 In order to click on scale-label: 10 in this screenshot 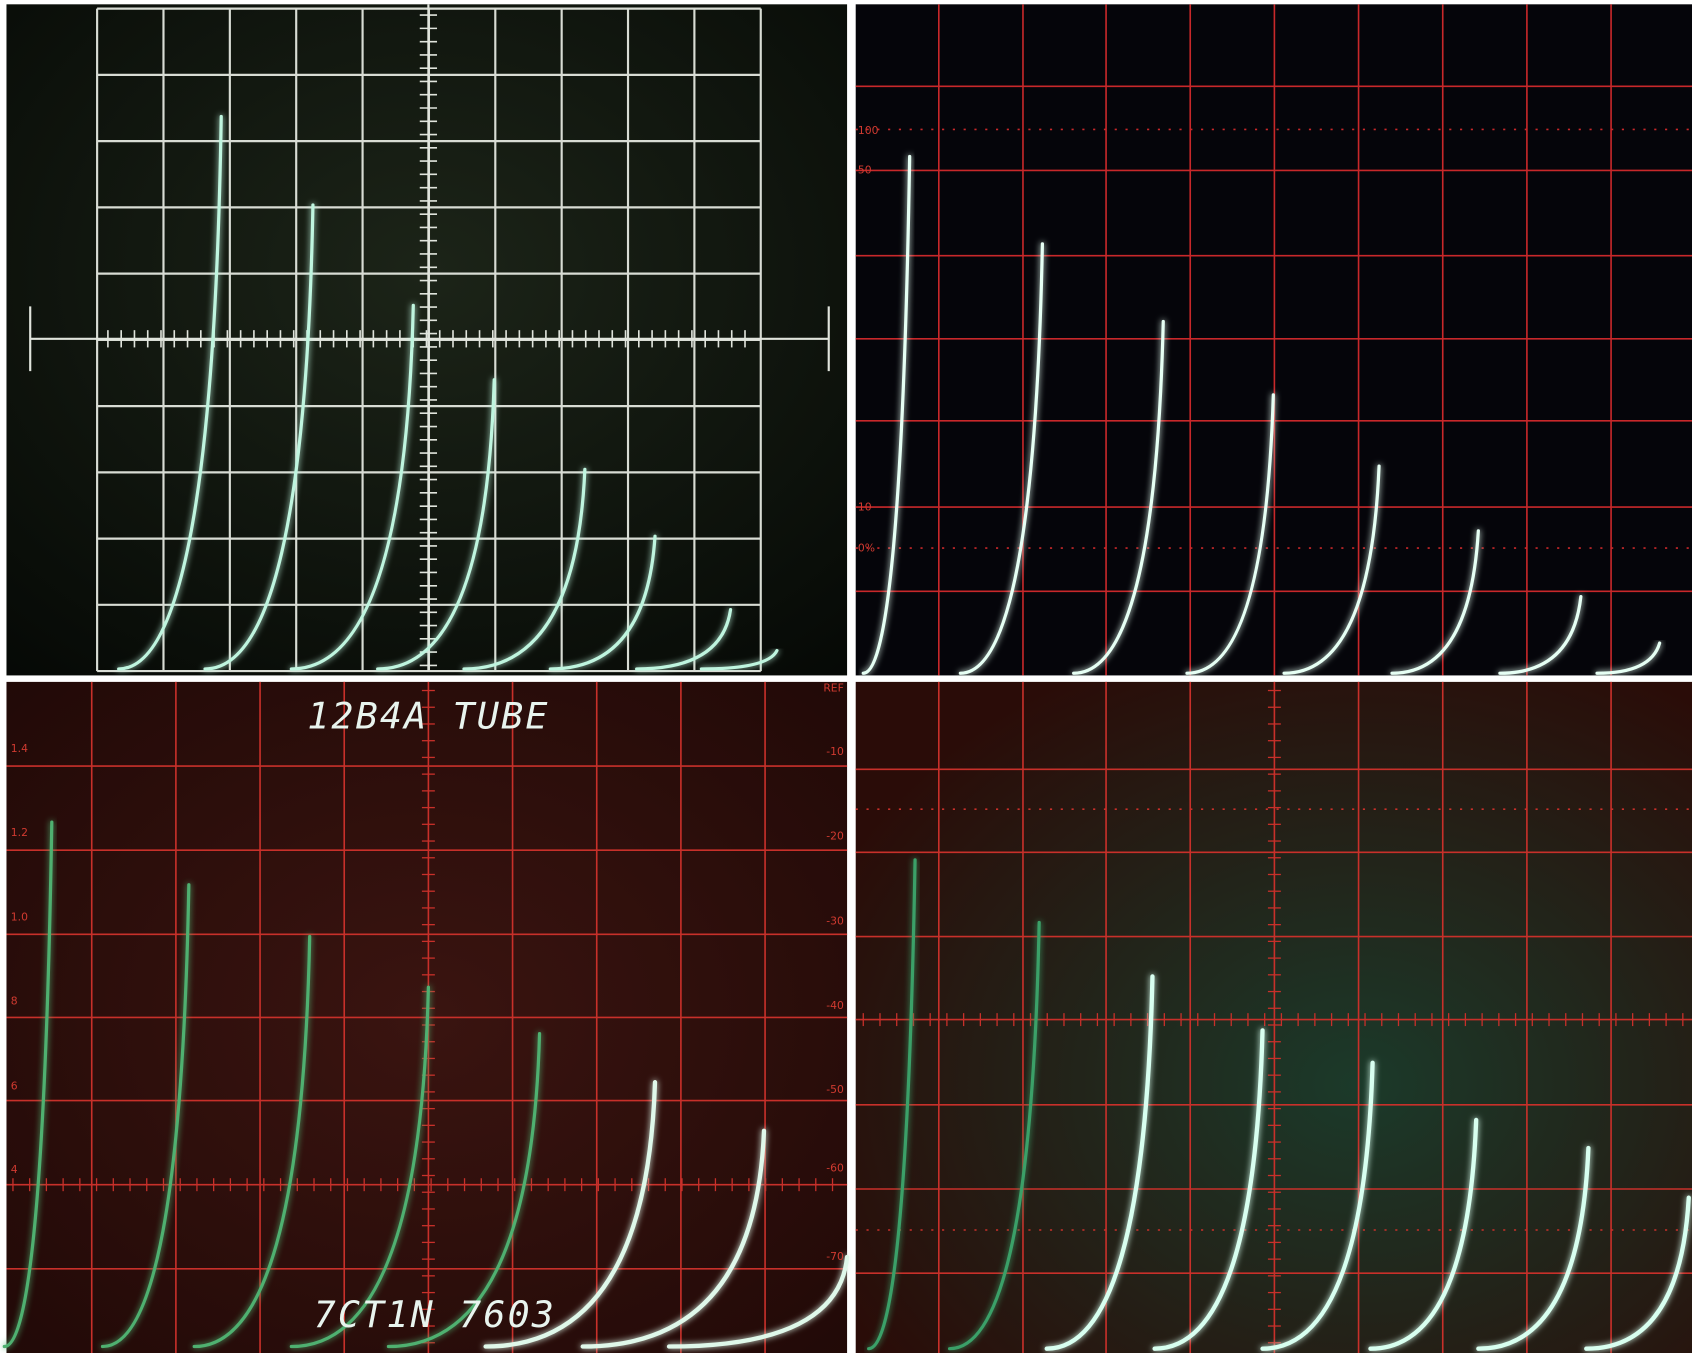, I will do `click(865, 506)`.